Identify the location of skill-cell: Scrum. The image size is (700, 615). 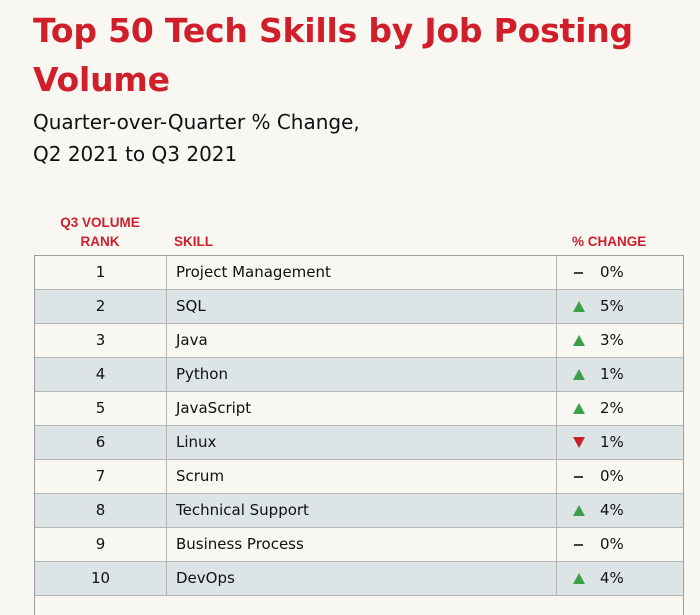
(361, 476).